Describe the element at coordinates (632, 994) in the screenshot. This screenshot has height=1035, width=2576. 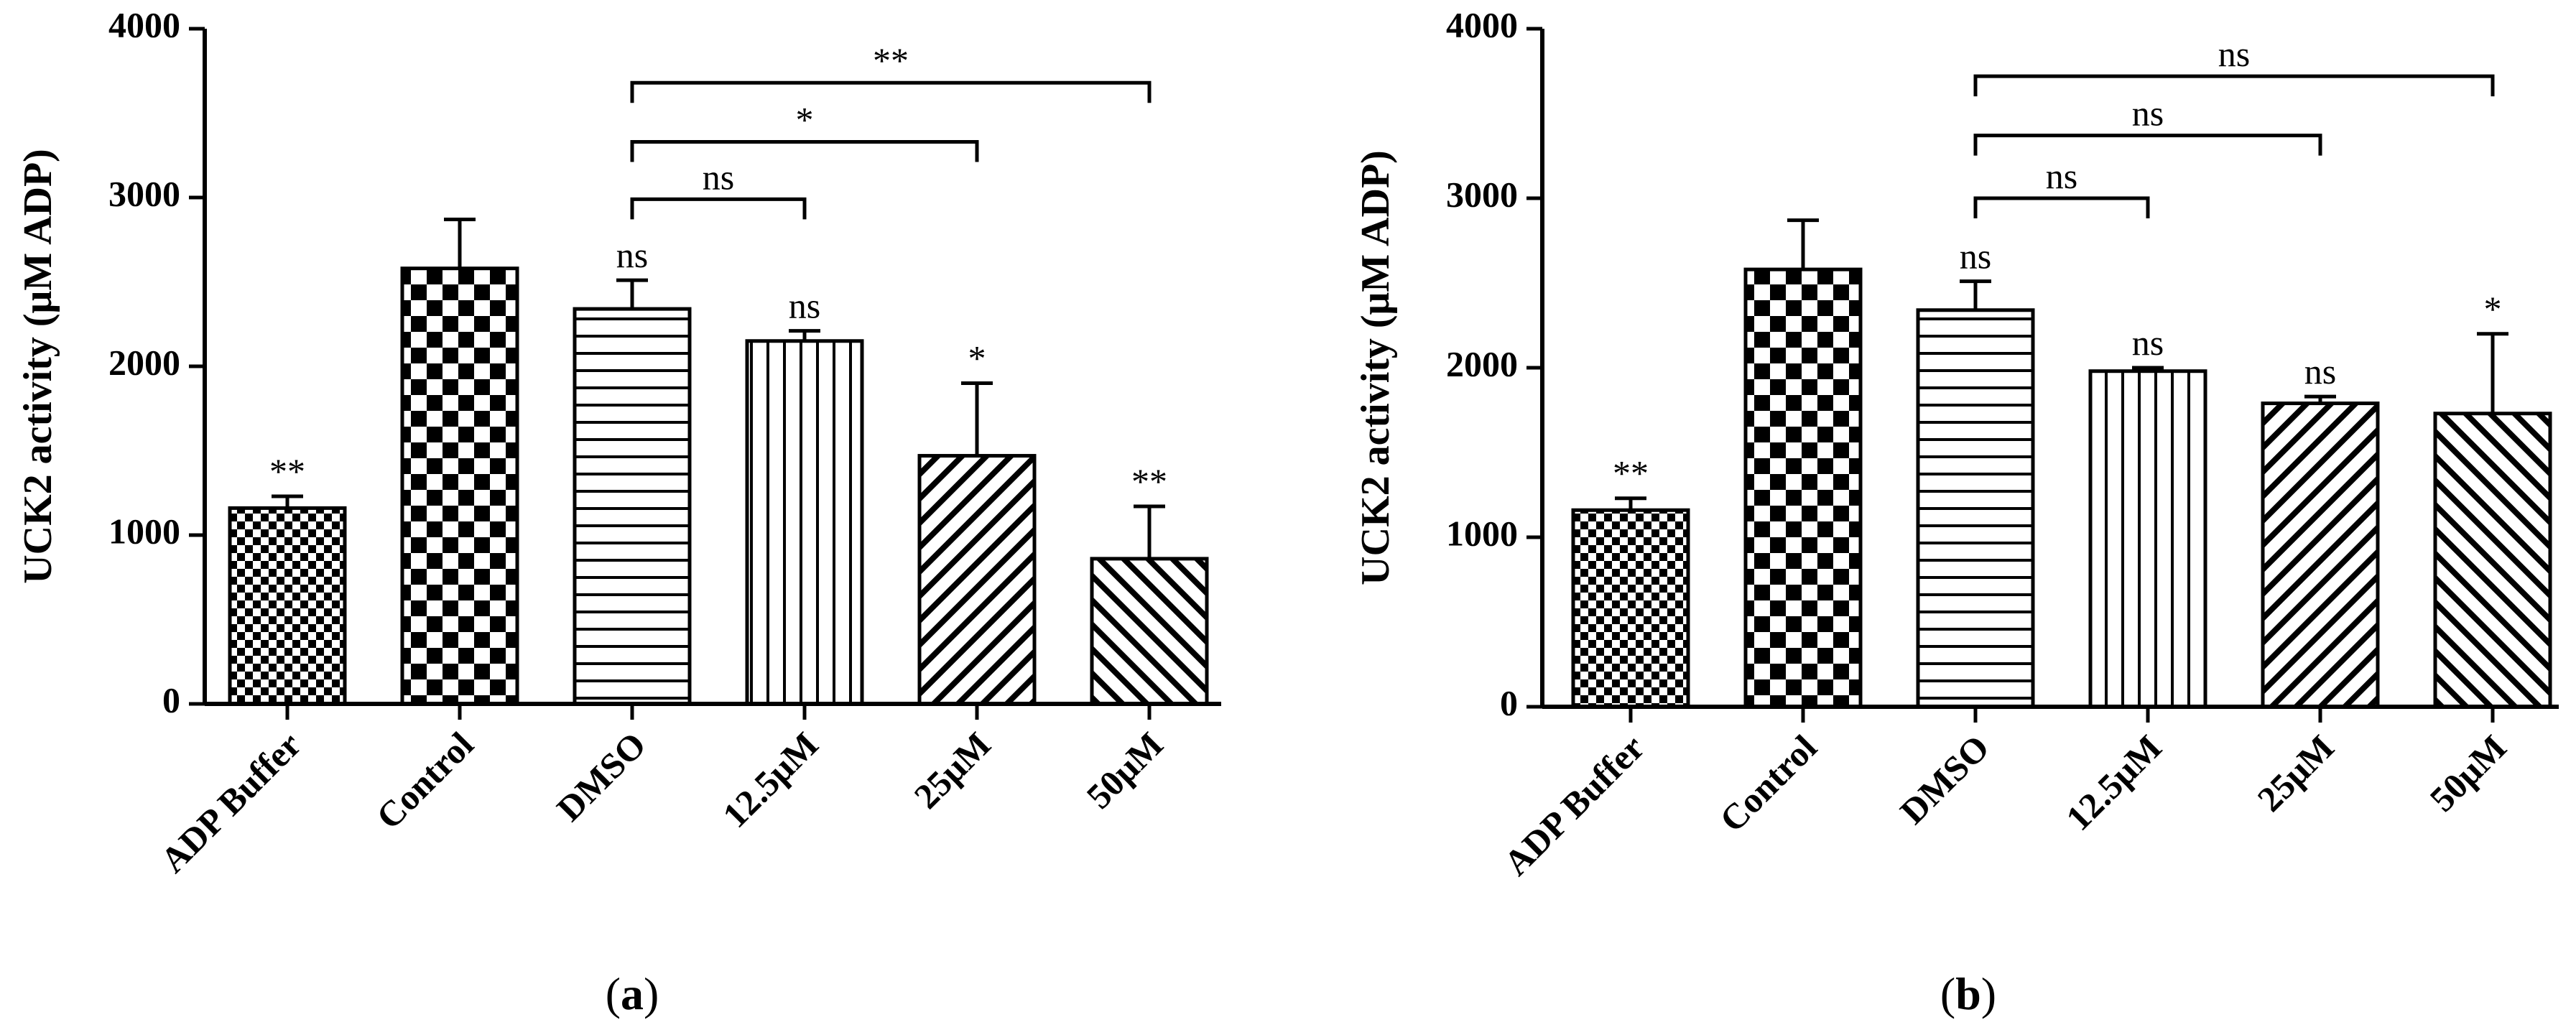
I see `panel-label: (a)` at that location.